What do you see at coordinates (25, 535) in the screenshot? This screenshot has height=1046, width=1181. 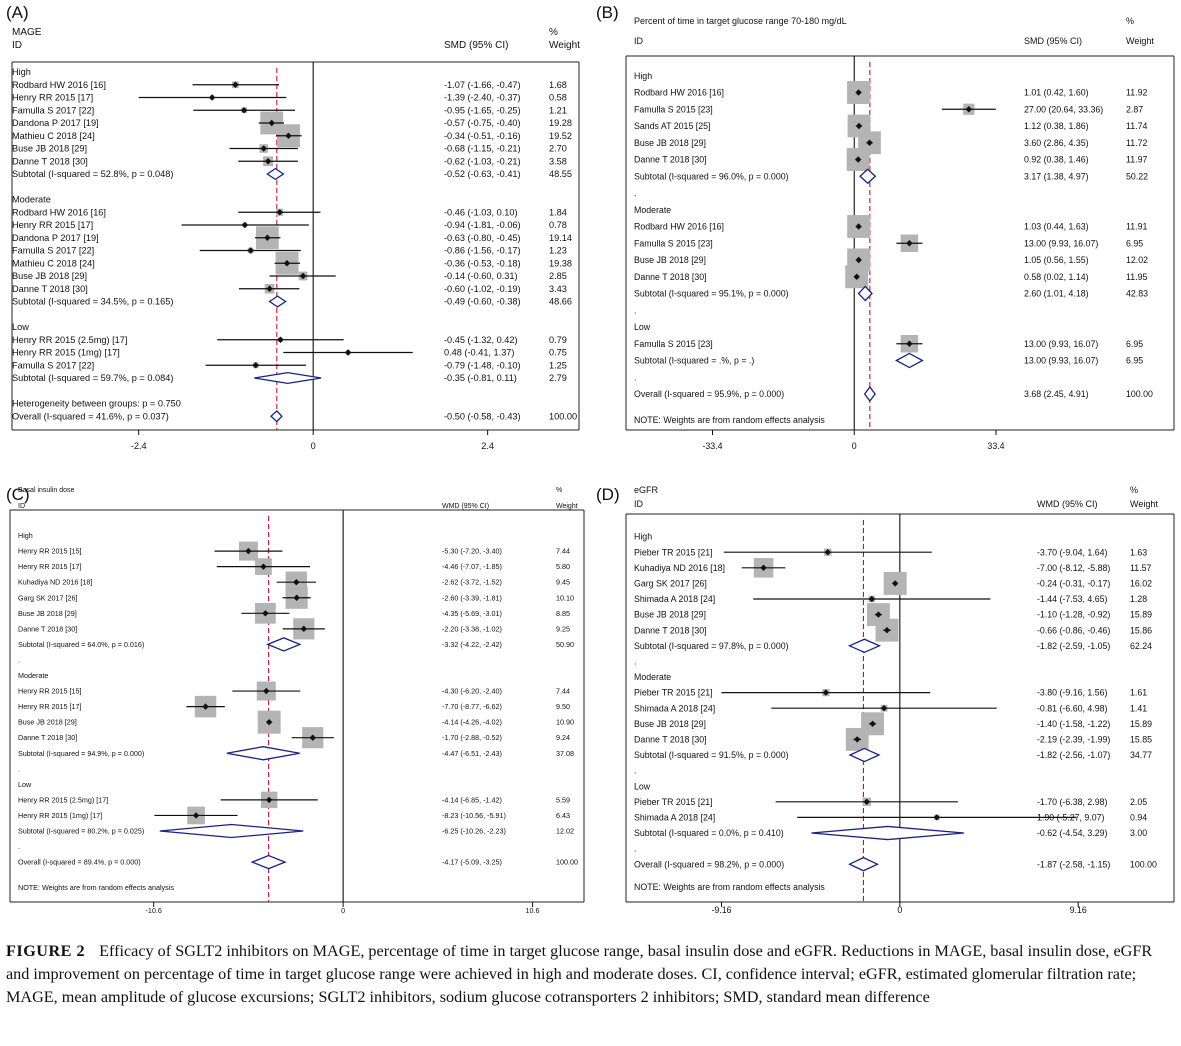 I see `subgroup-heading: High` at bounding box center [25, 535].